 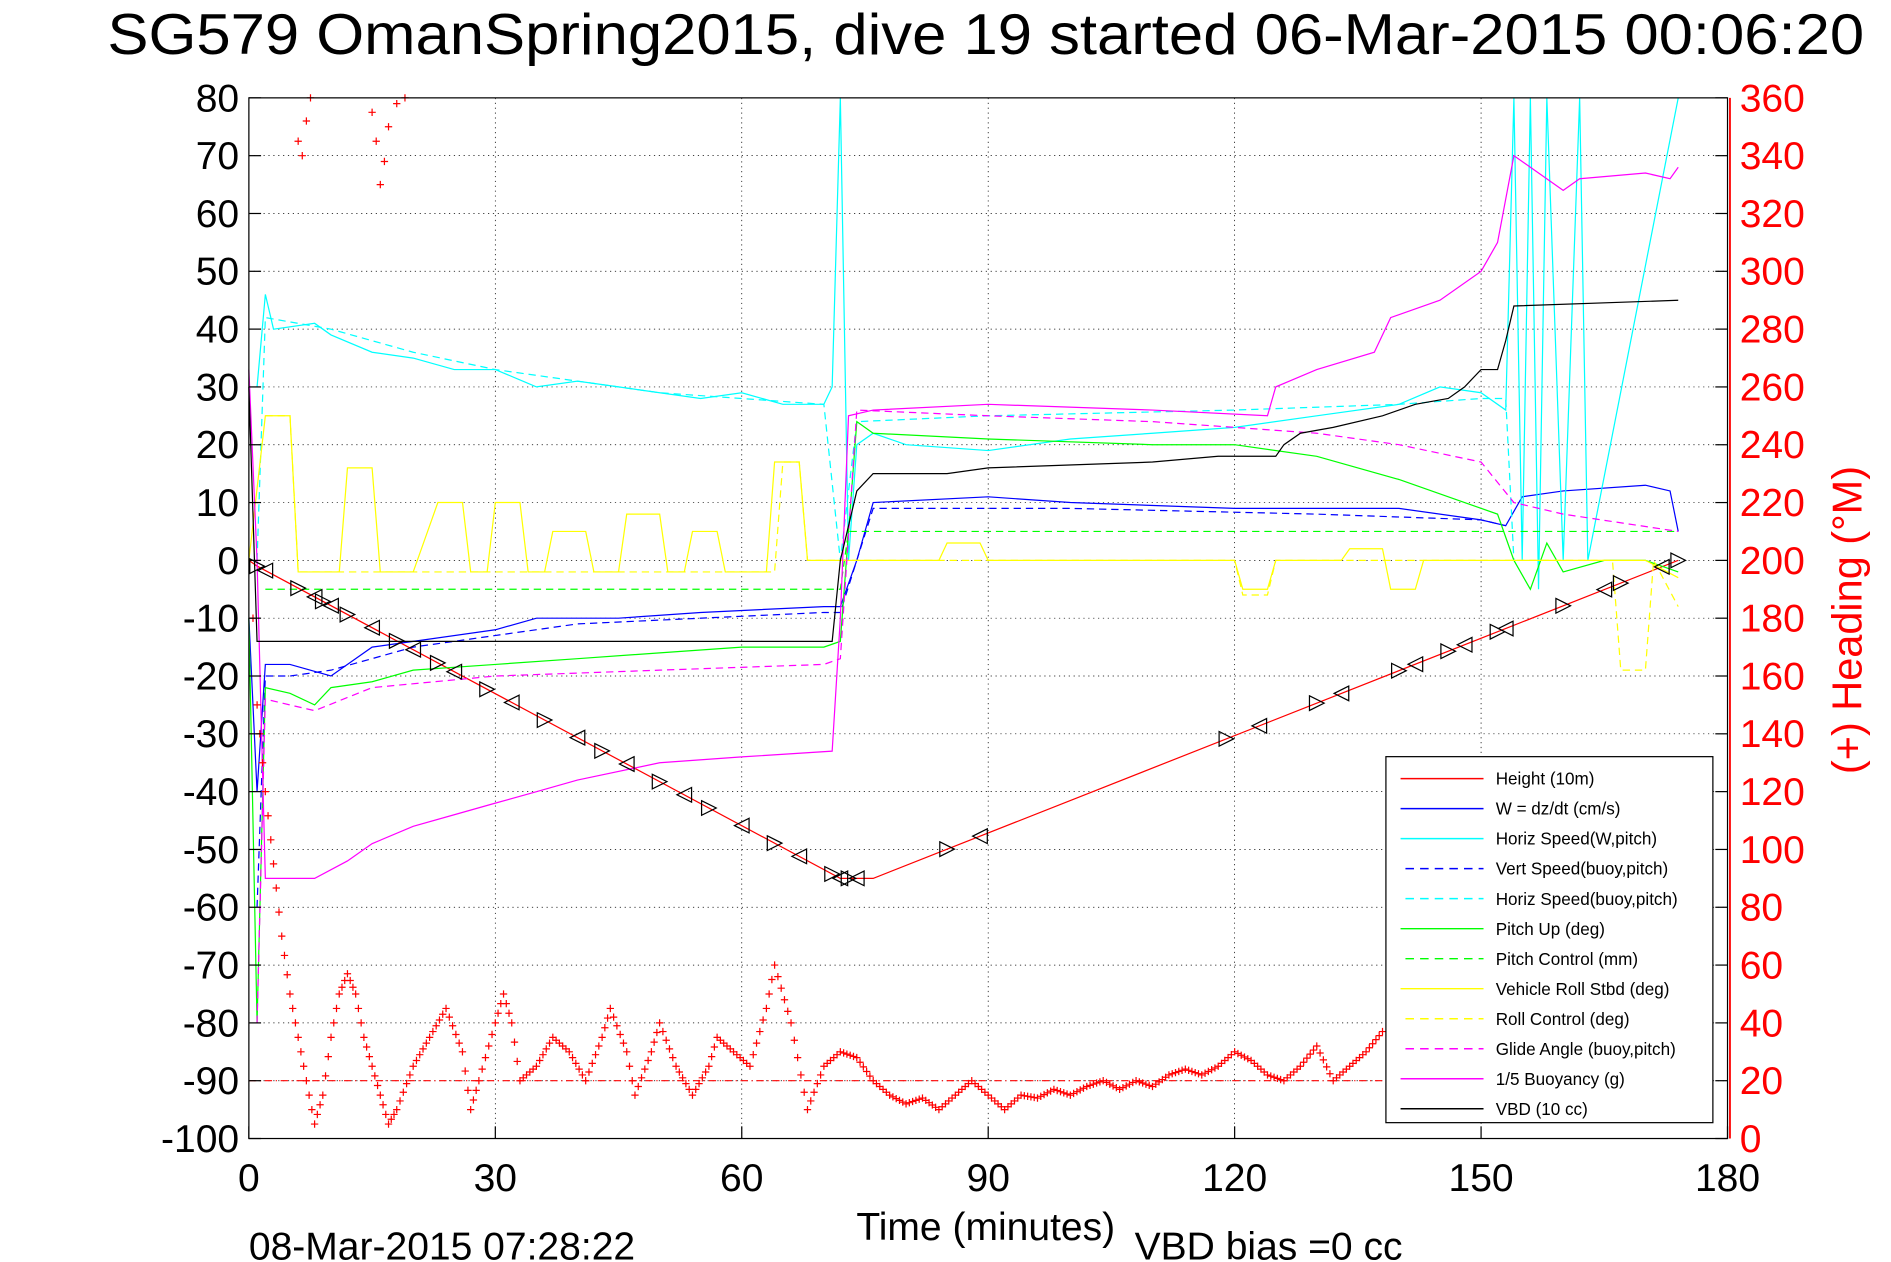 I want to click on y-tick-label: 10, so click(x=217, y=503).